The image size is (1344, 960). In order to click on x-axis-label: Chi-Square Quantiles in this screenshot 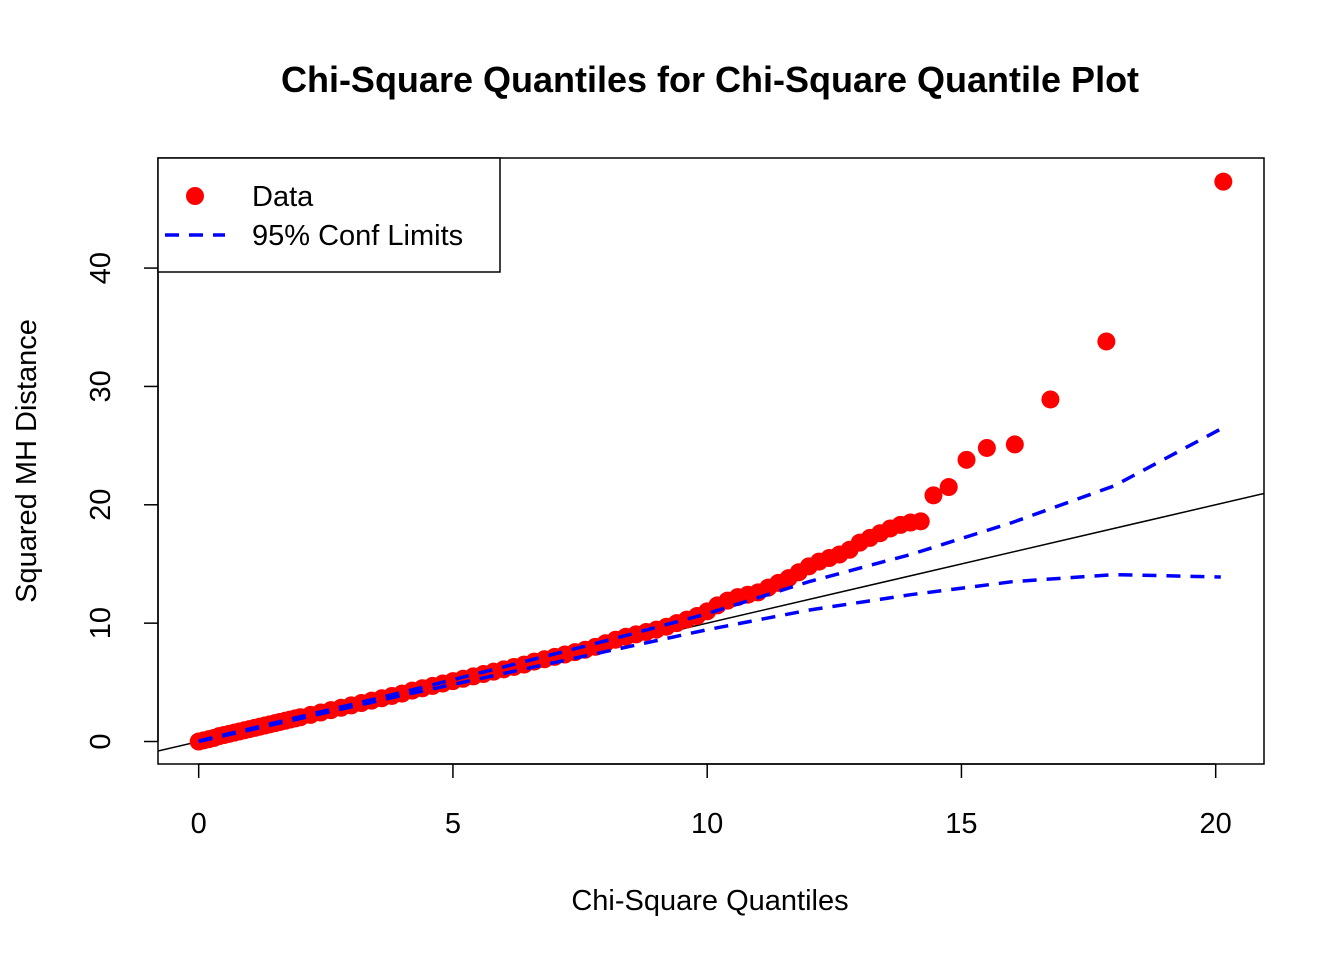, I will do `click(709, 901)`.